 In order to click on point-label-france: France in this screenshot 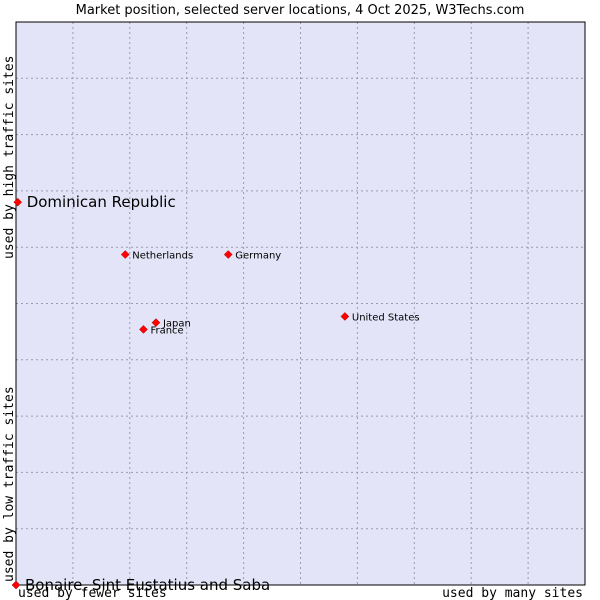, I will do `click(166, 330)`.